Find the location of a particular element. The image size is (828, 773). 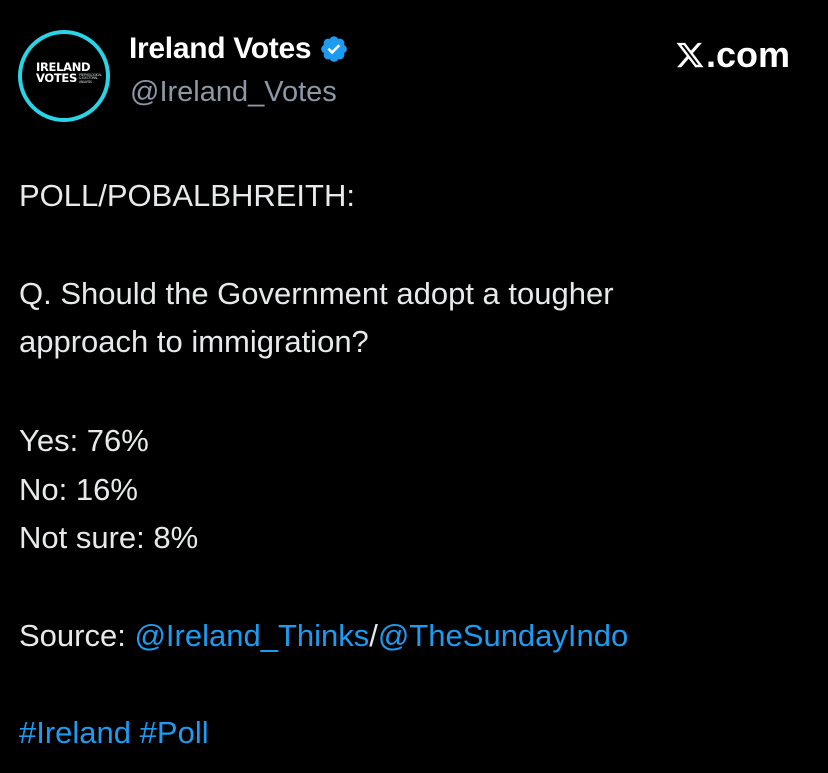

avatar-logo-line2-text: VOTES is located at coordinates (56, 78).